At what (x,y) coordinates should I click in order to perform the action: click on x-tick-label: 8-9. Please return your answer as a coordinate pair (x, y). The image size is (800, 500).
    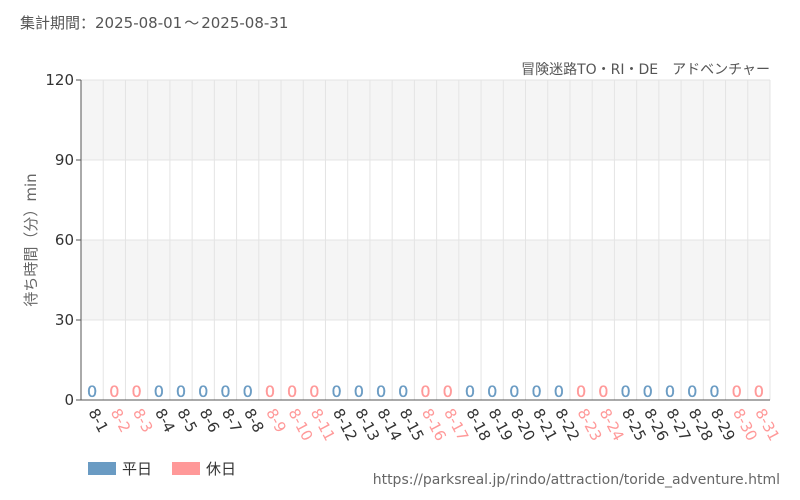
    Looking at the image, I should click on (275, 420).